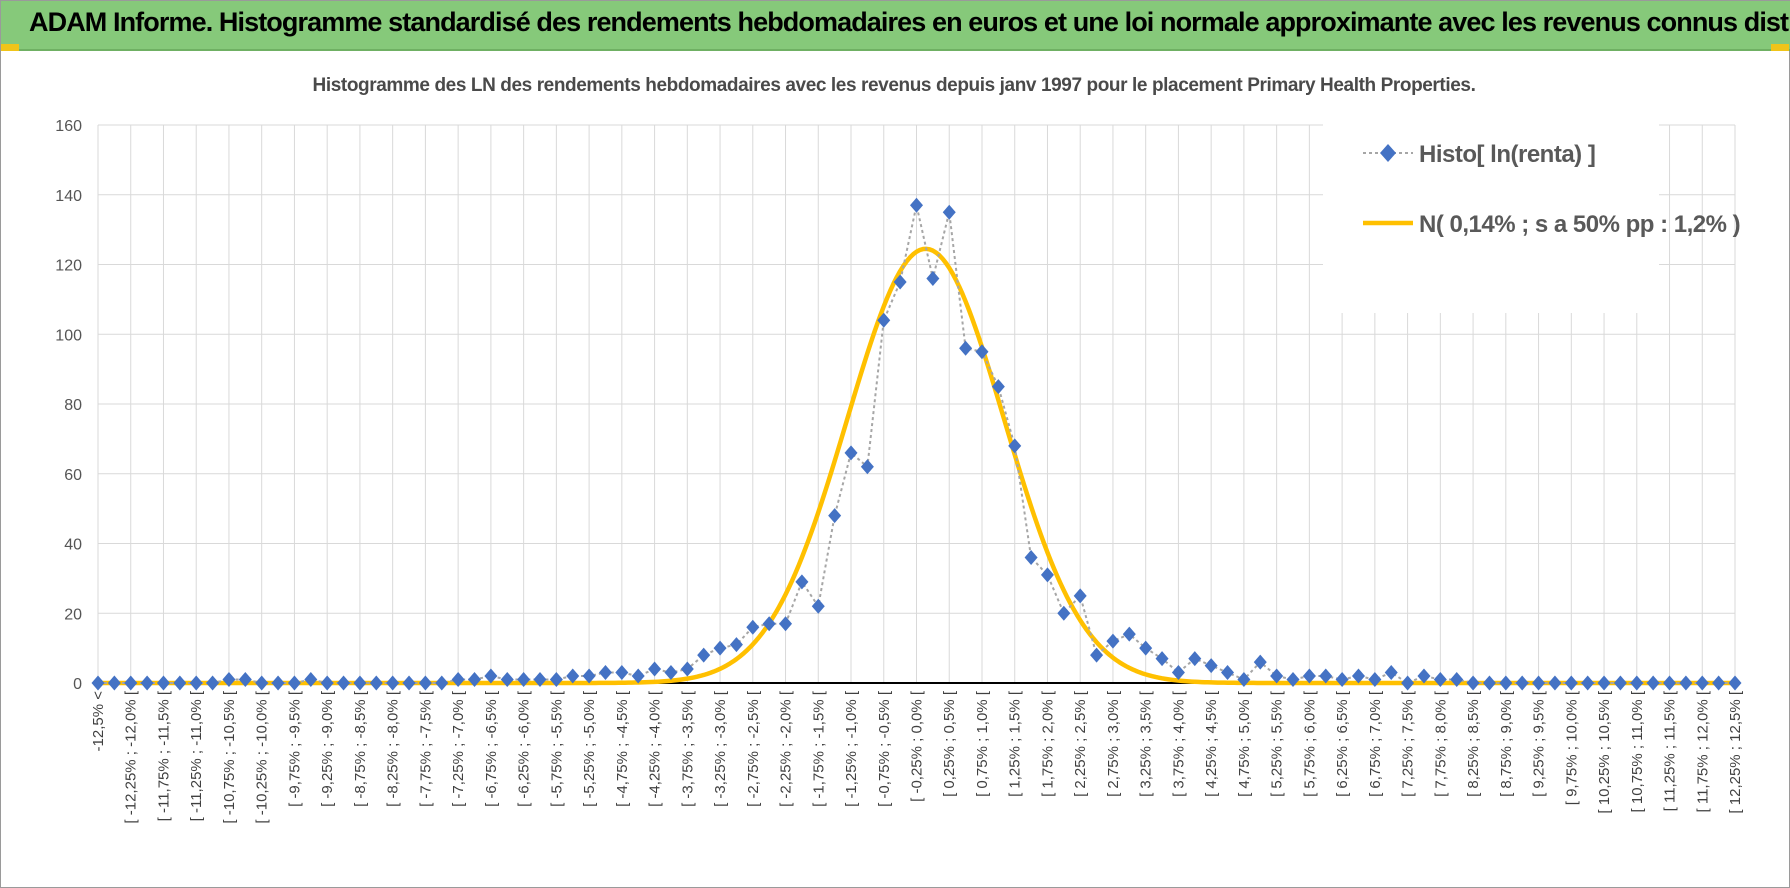  Describe the element at coordinates (1178, 743) in the screenshot. I see `x-category-label: [ 3,75% ; 4,0% [` at that location.